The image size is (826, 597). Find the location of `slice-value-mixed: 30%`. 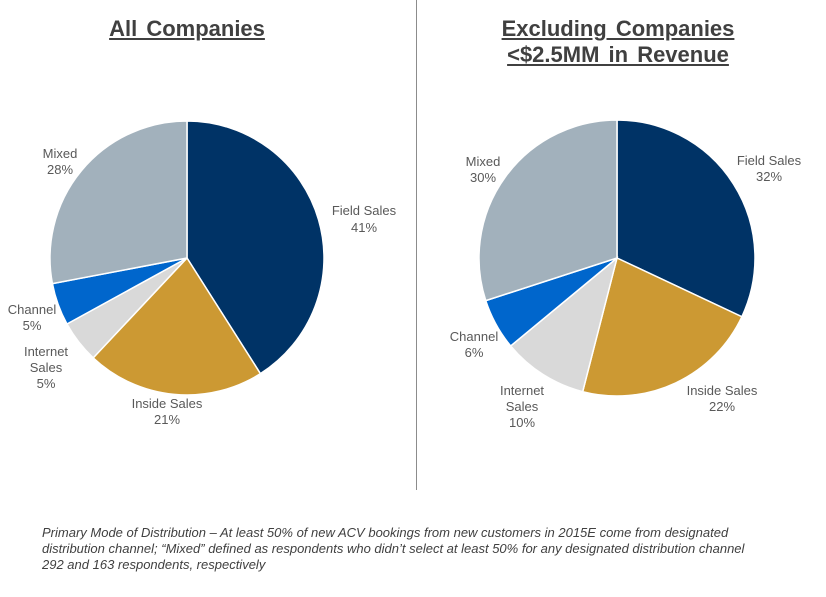

slice-value-mixed: 30% is located at coordinates (483, 177).